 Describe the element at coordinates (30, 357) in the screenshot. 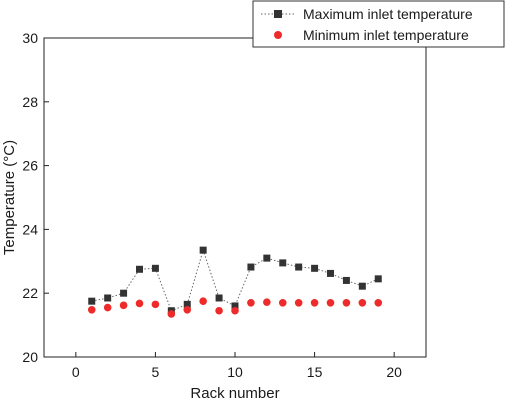

I see `y-tick-label-0: 20` at that location.